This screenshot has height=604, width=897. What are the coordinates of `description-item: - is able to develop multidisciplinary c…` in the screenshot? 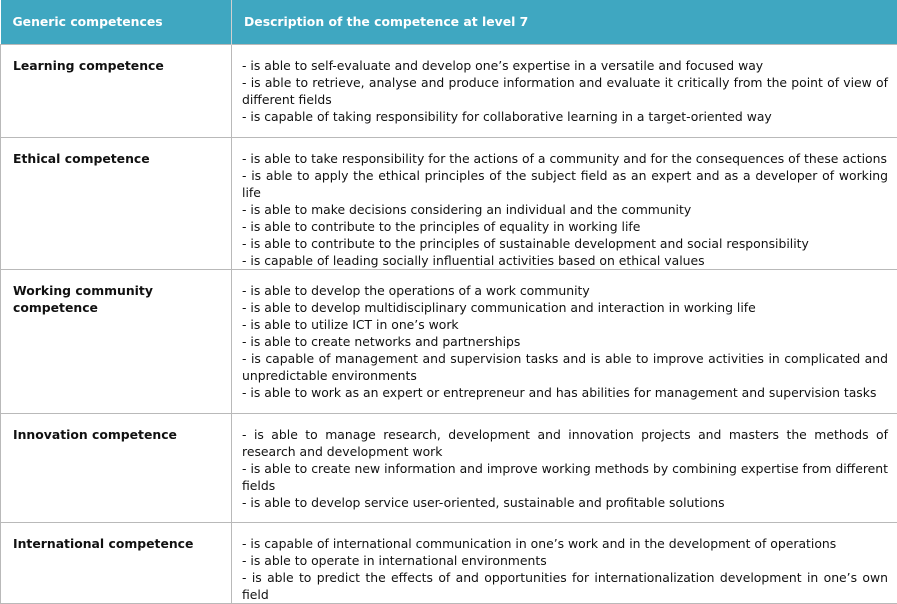 It's located at (565, 307).